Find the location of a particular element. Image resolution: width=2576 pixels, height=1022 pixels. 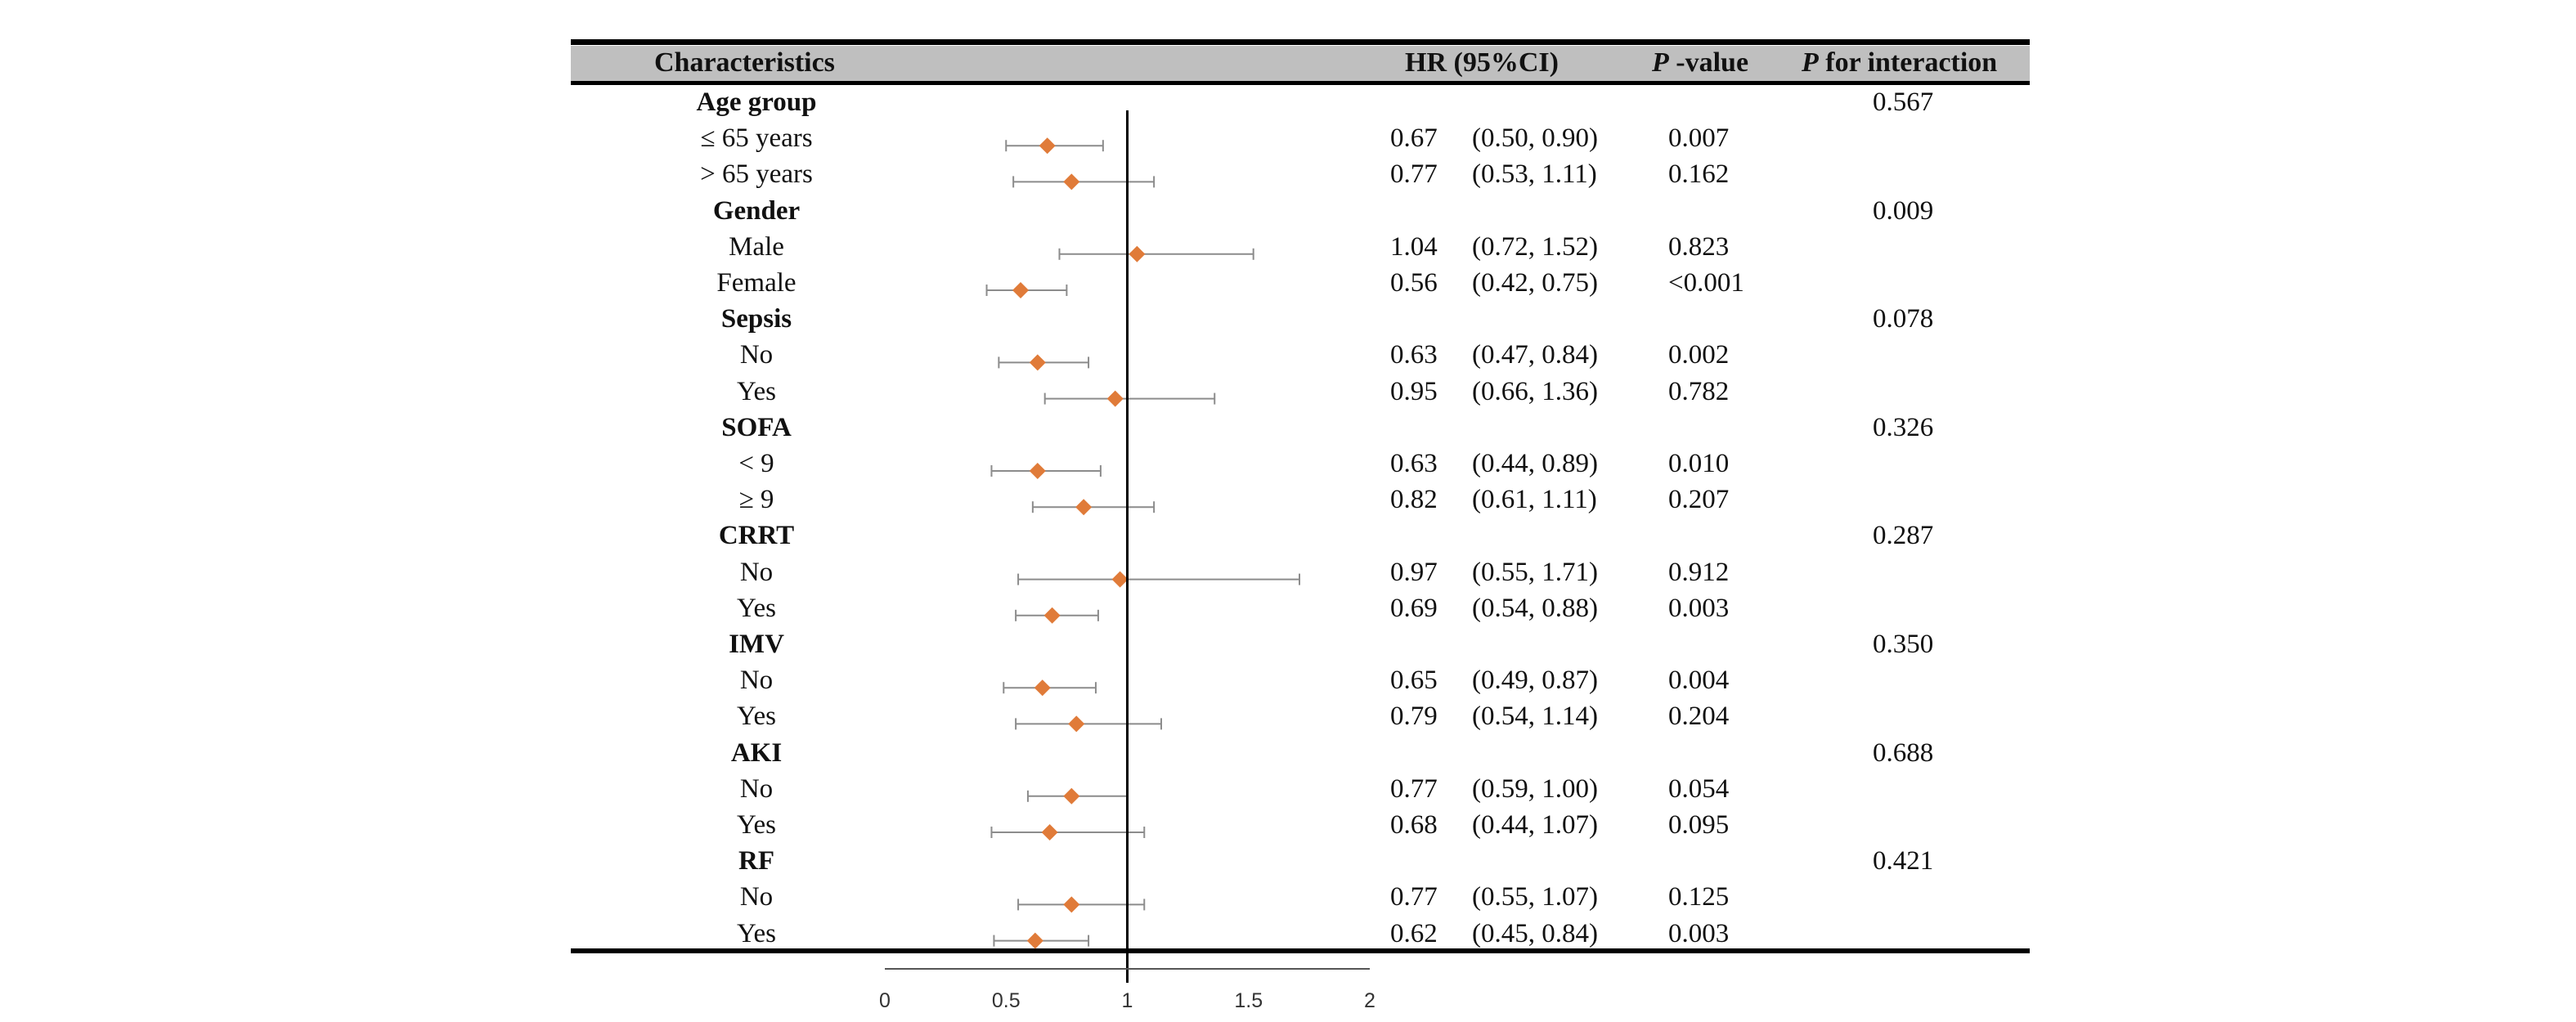

hr-value: 0.82 is located at coordinates (1414, 500).